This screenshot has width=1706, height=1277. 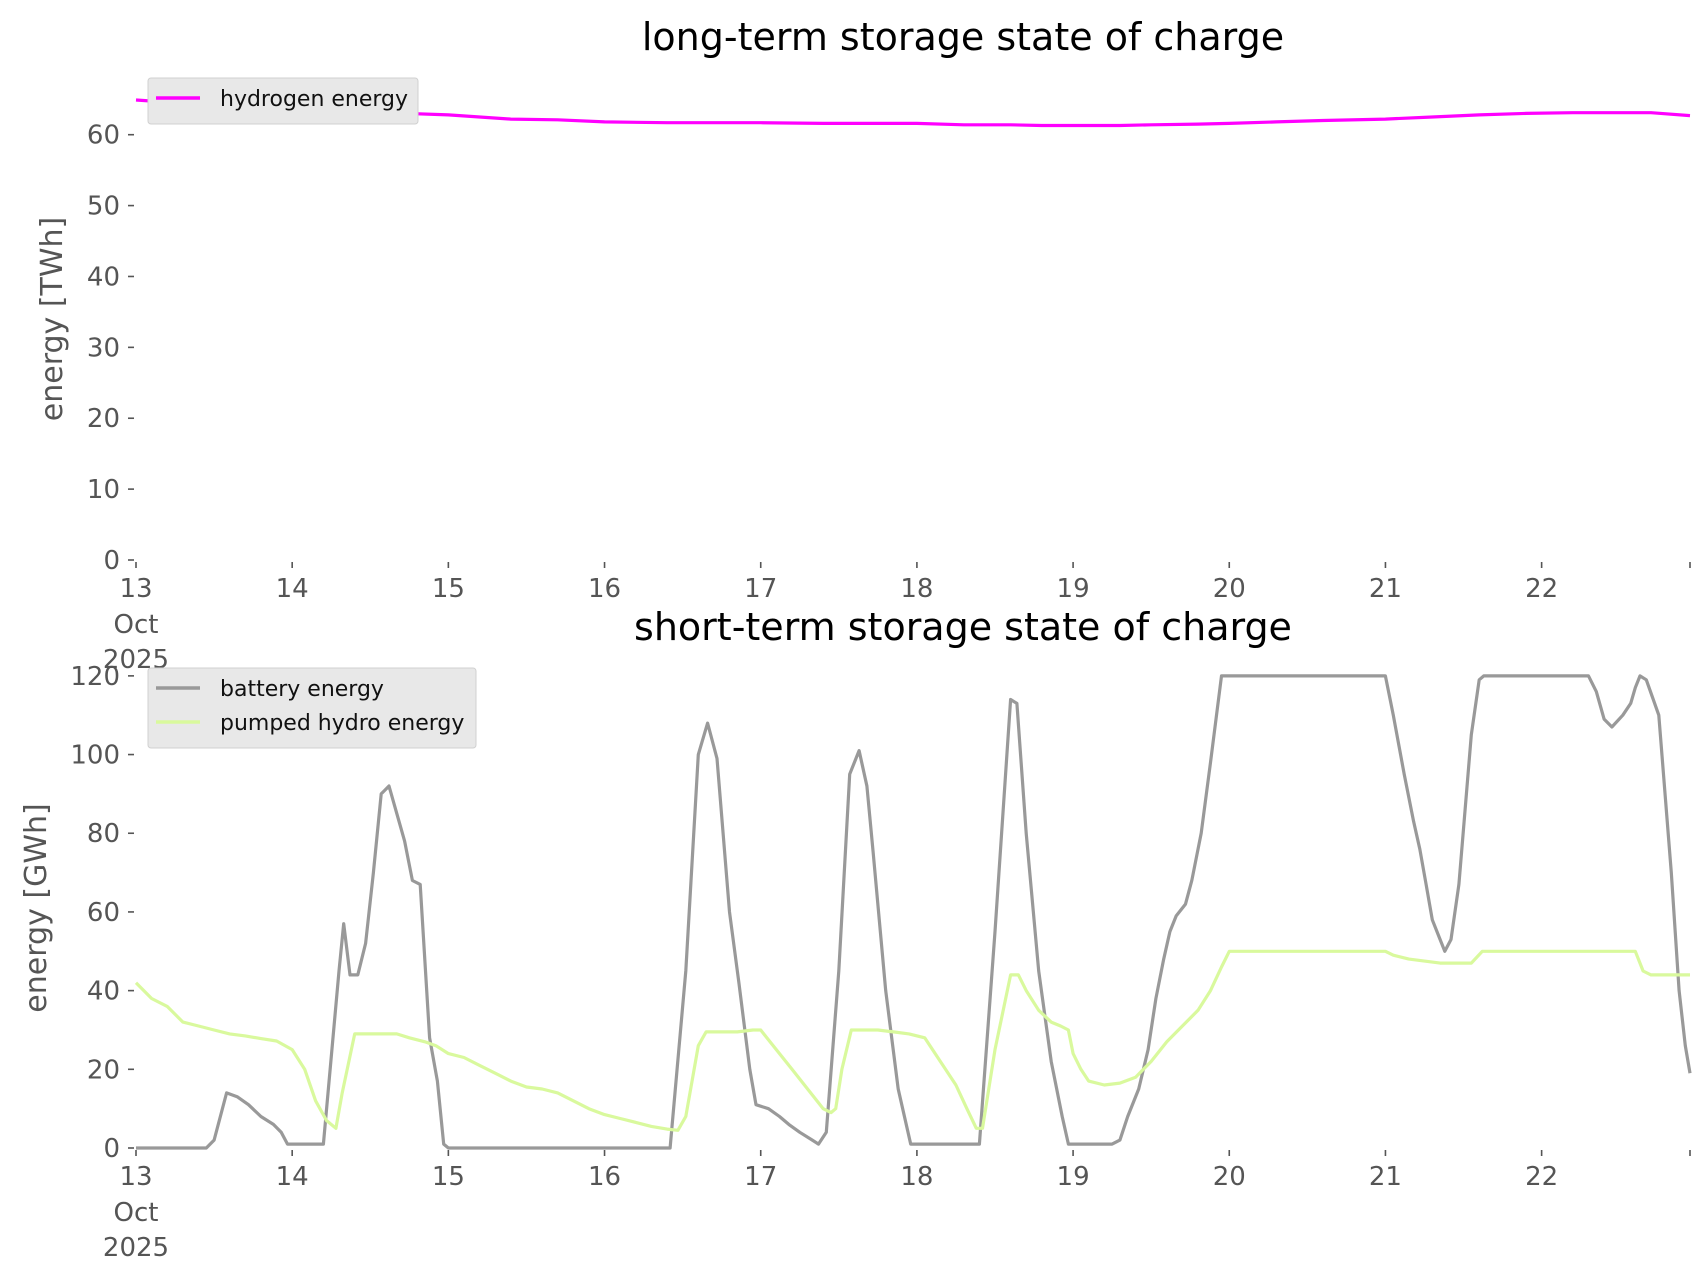 I want to click on chart-title: long-term storage state of charge, so click(x=963, y=37).